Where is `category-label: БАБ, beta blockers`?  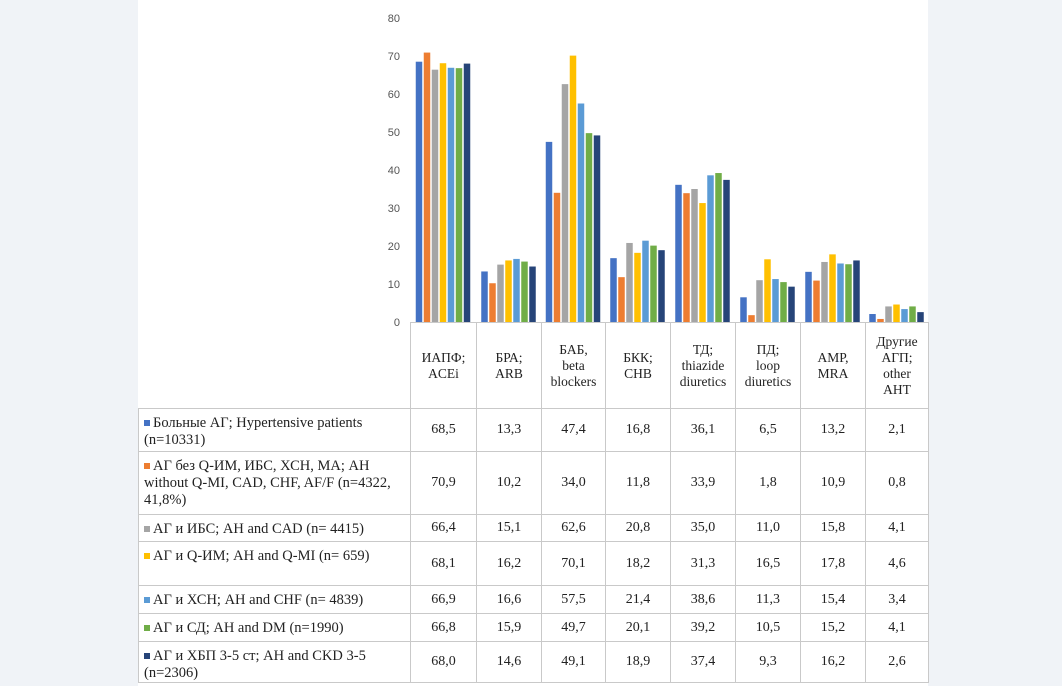 category-label: БАБ, beta blockers is located at coordinates (573, 365).